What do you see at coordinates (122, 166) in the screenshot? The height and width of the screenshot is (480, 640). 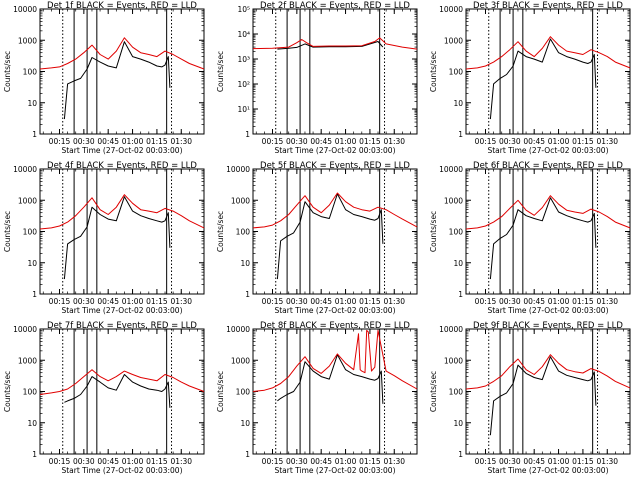 I see `chart-title: Det 4f BLACK = Events, RED = LLD` at bounding box center [122, 166].